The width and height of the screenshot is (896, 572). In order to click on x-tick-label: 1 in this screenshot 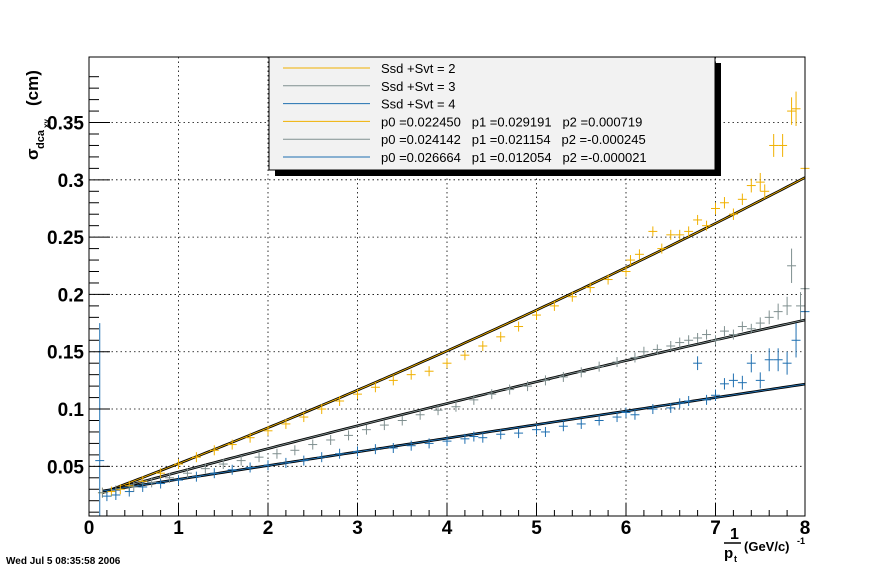, I will do `click(178, 528)`.